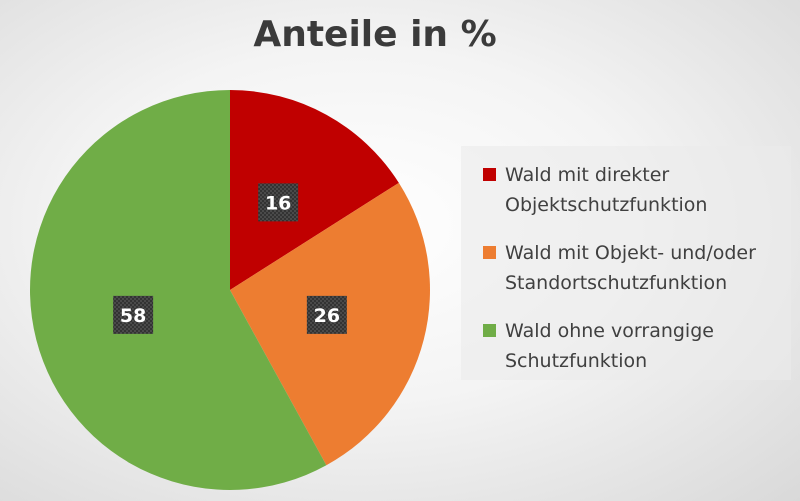 This screenshot has width=800, height=501. What do you see at coordinates (375, 34) in the screenshot?
I see `chart-title: Anteile in %` at bounding box center [375, 34].